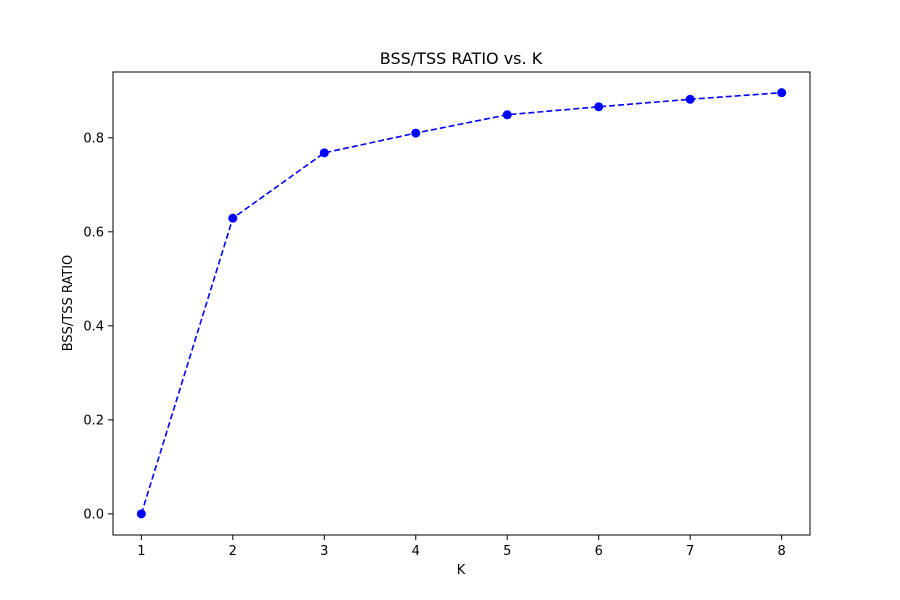 The width and height of the screenshot is (900, 600). I want to click on x-tick-label: 6, so click(599, 551).